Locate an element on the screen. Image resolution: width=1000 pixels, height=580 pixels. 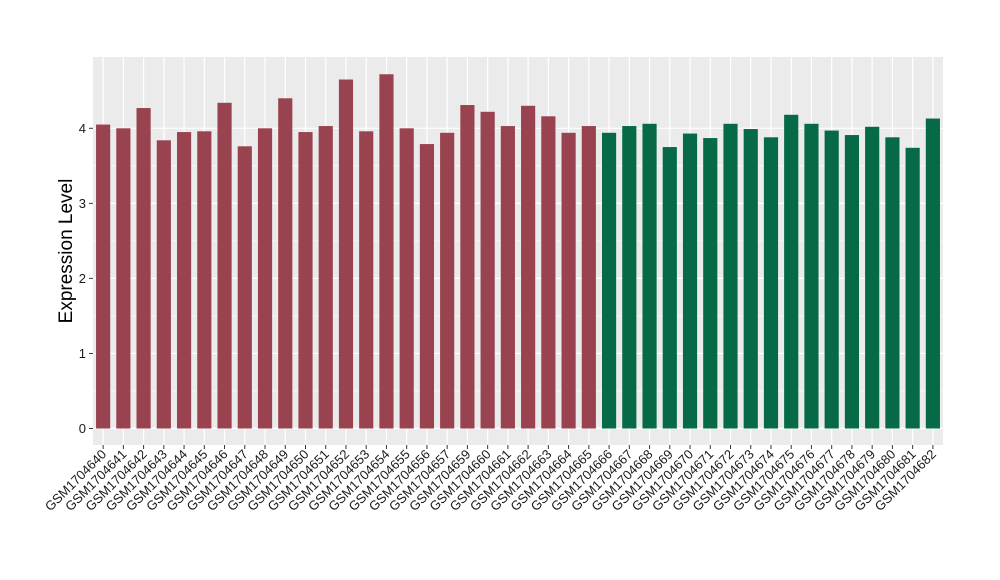
y-axis-title: Expression Level is located at coordinates (66, 251).